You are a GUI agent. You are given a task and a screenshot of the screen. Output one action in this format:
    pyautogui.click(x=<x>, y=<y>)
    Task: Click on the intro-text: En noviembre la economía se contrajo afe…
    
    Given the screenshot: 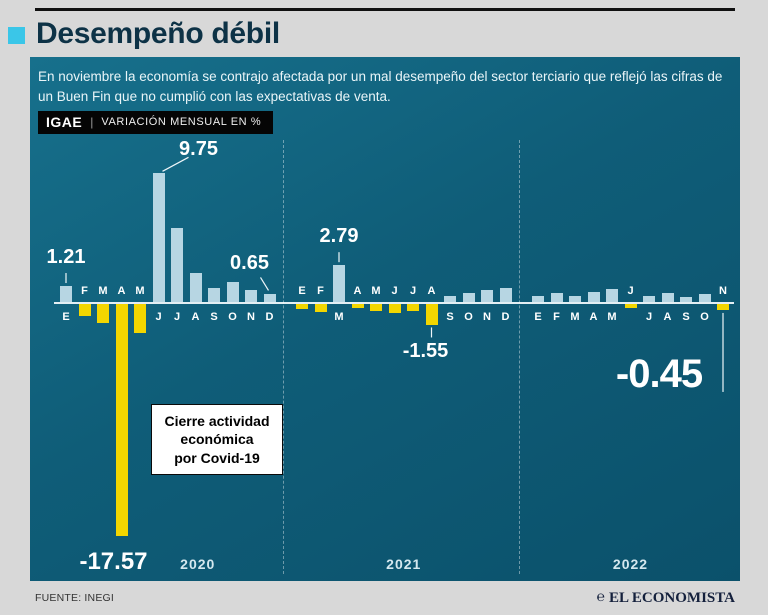 What is the action you would take?
    pyautogui.click(x=380, y=86)
    